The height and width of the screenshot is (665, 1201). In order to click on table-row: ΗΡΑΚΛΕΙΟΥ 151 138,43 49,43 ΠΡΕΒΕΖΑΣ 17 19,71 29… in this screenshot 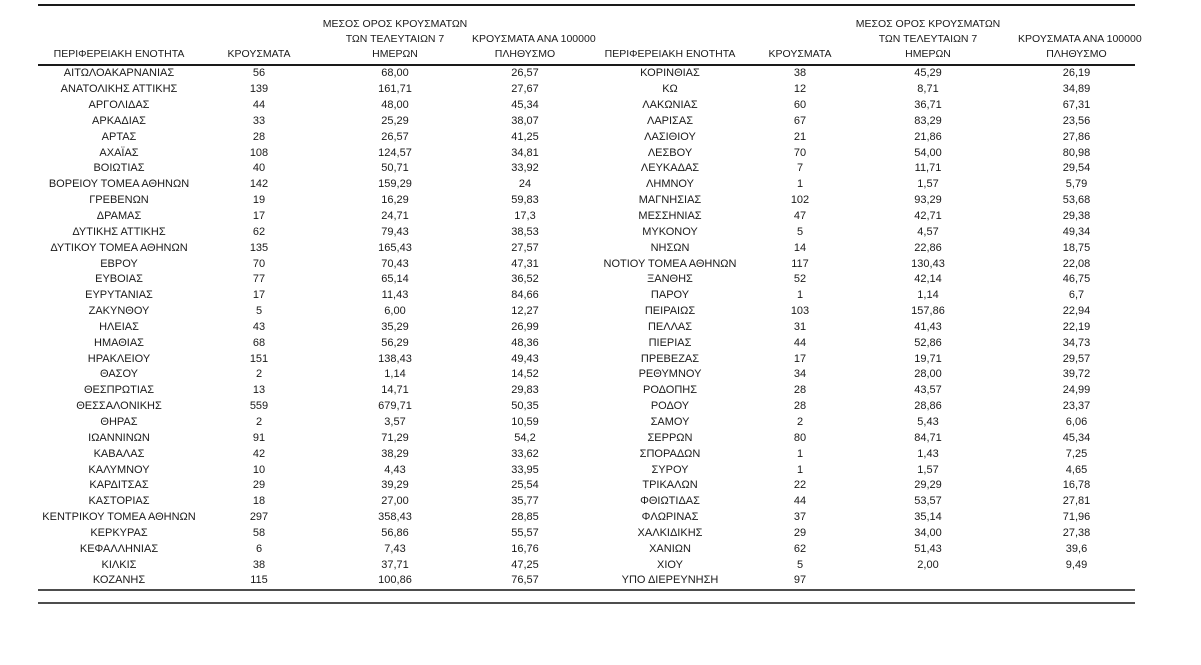, I will do `click(586, 359)`.